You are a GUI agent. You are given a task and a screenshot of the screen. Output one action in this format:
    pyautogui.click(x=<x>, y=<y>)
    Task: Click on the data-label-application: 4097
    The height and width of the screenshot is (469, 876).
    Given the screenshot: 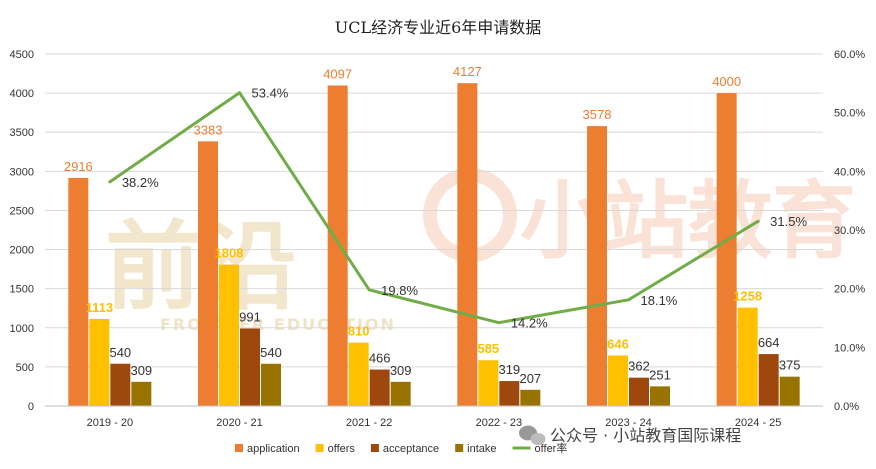 What is the action you would take?
    pyautogui.click(x=337, y=74)
    